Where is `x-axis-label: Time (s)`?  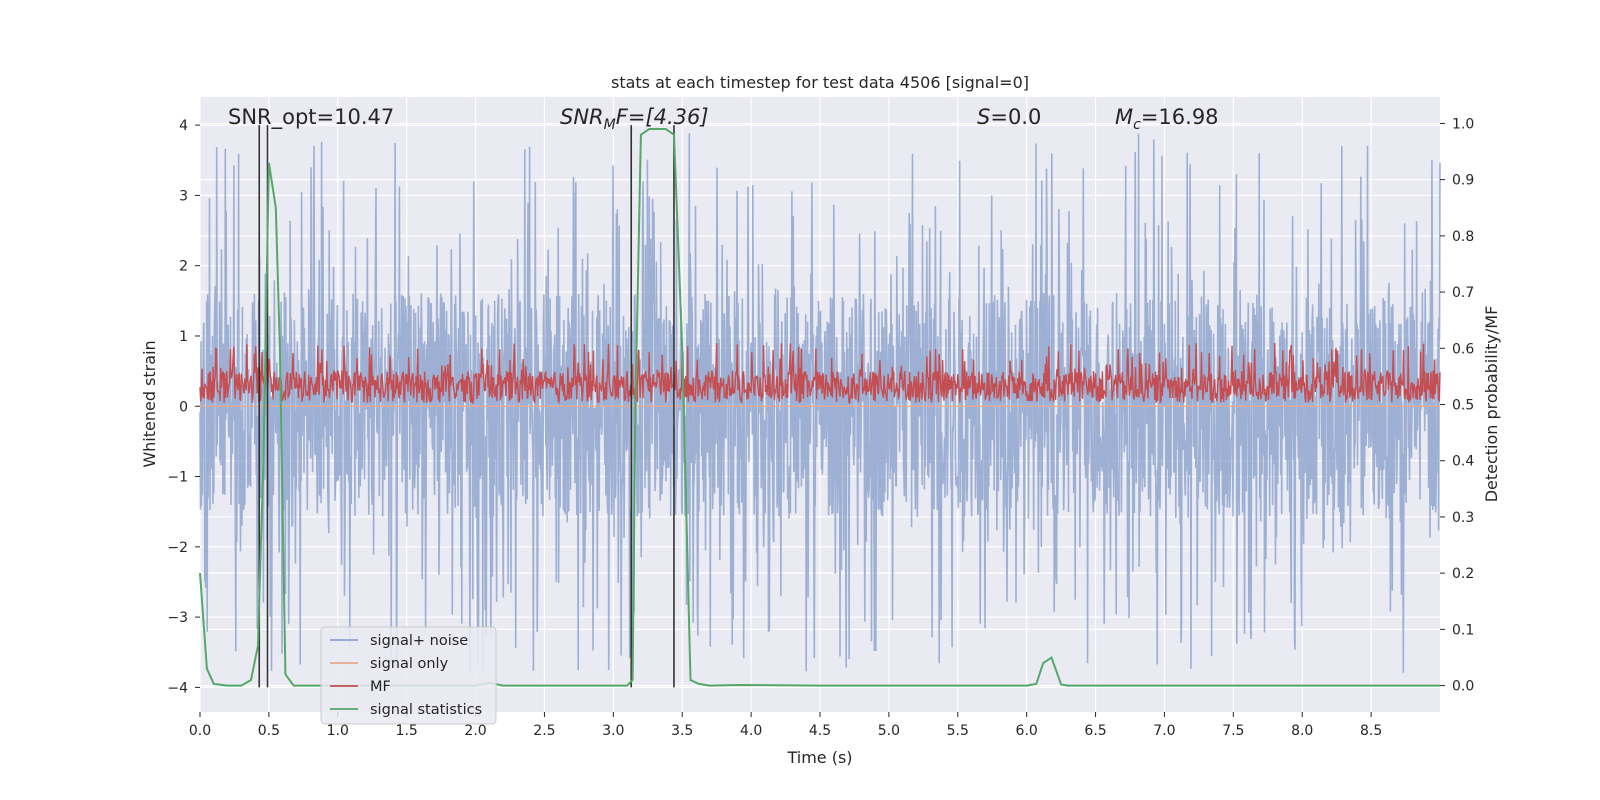
x-axis-label: Time (s) is located at coordinates (819, 757).